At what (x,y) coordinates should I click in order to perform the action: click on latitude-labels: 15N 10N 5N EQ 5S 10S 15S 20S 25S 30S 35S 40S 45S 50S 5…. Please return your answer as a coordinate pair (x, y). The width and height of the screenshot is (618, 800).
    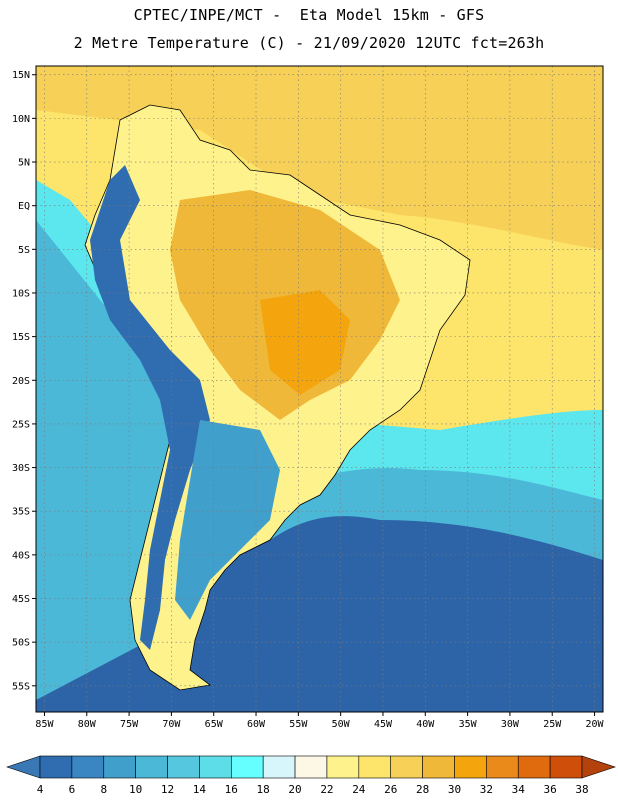
    Looking at the image, I should click on (24, 381).